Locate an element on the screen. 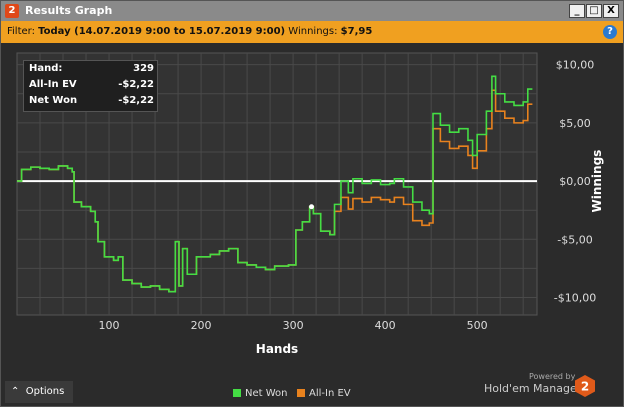 The image size is (624, 407). y-tick-label: -$10,00 is located at coordinates (575, 298).